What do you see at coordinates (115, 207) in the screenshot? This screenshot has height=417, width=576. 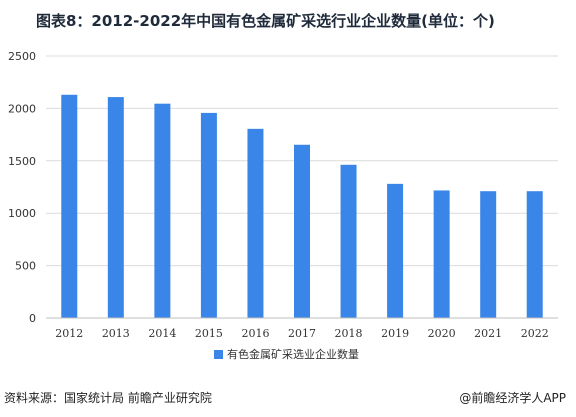 I see `bar-2013` at bounding box center [115, 207].